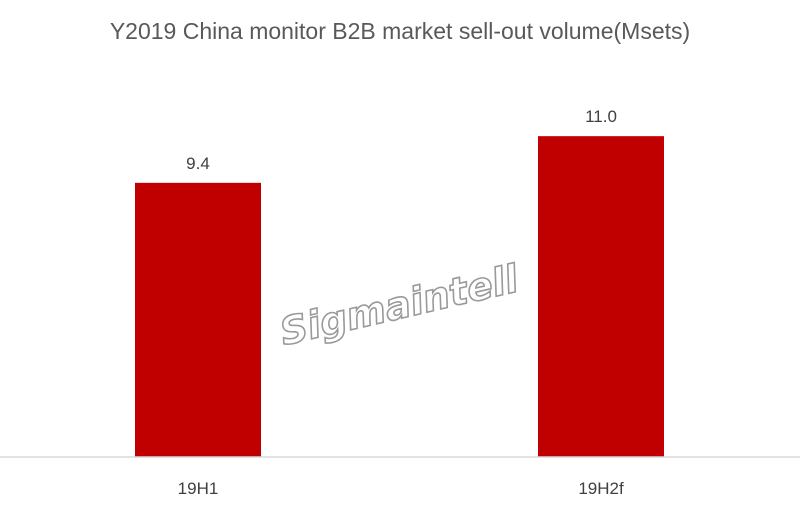  Describe the element at coordinates (198, 163) in the screenshot. I see `data-label-19H1: 9.4` at that location.